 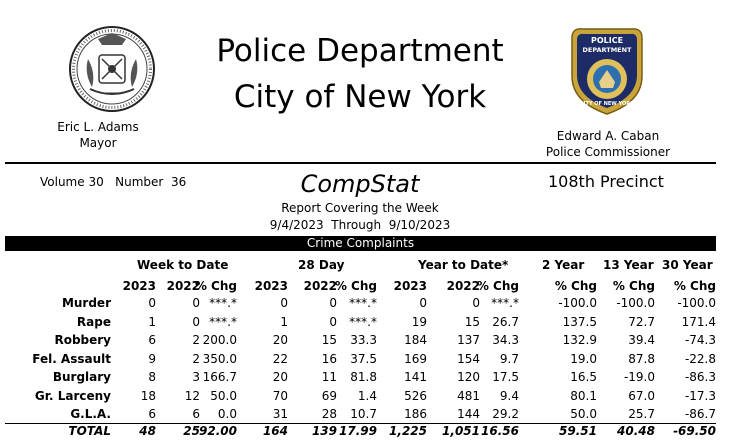 I want to click on table-cell: 9, so click(x=152, y=358).